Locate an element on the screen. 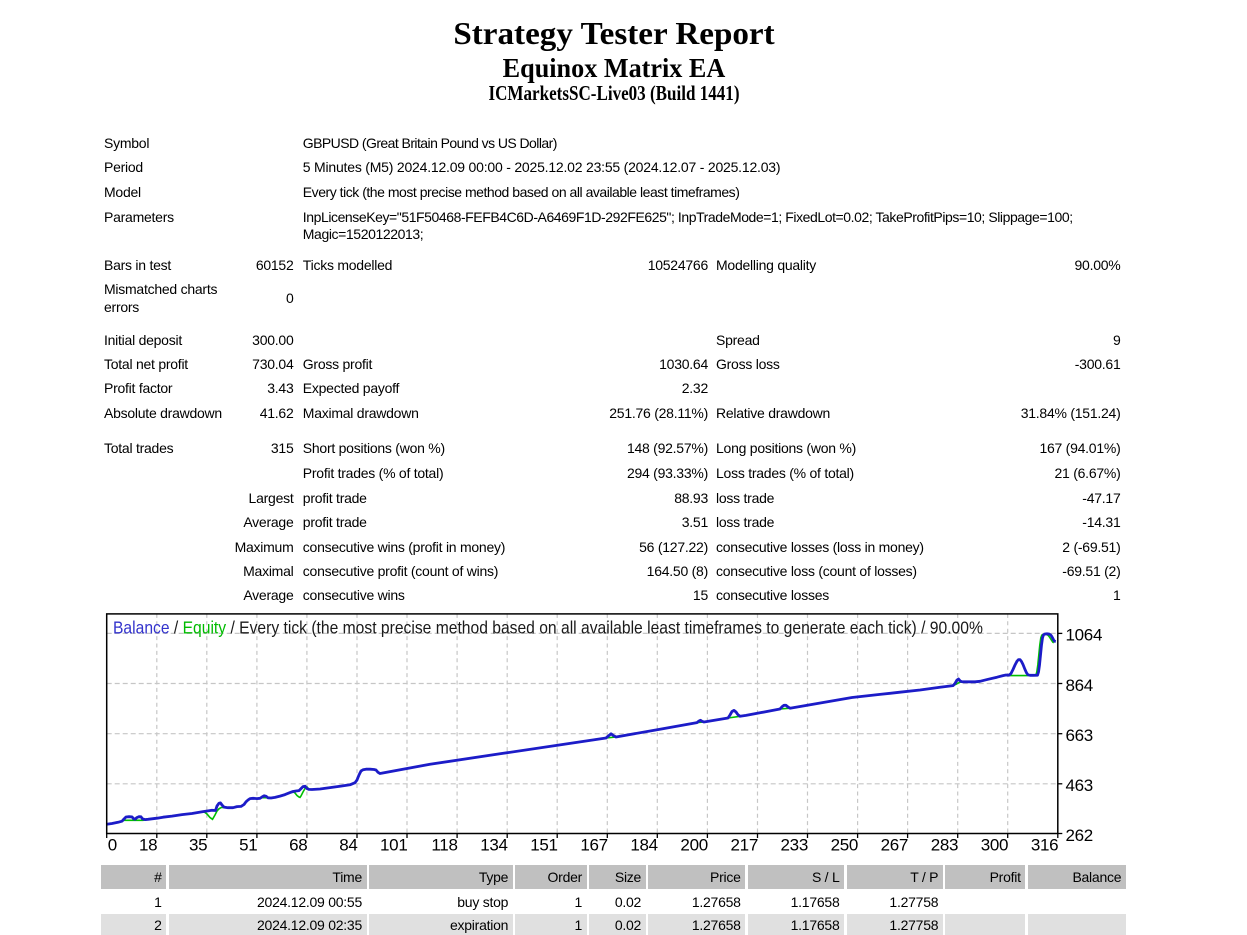  svg-text: 0 is located at coordinates (112, 845).